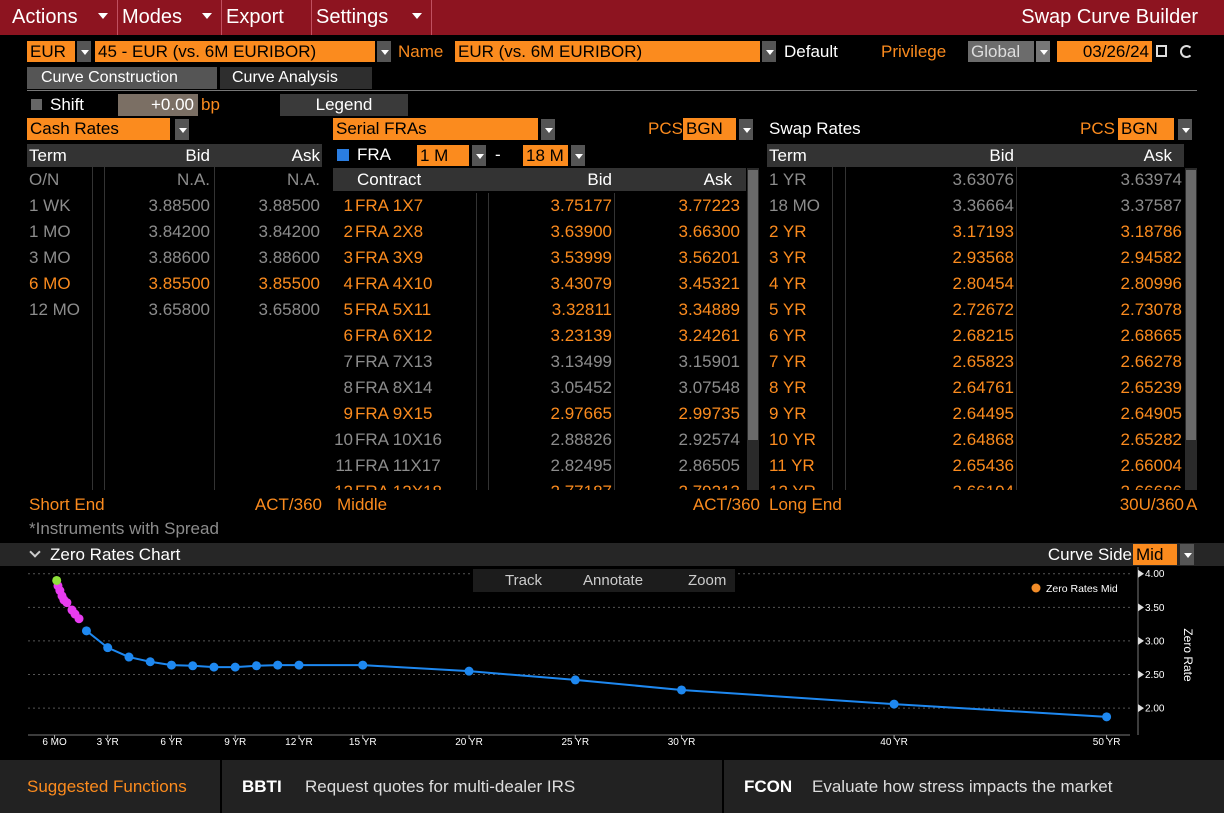 Image resolution: width=1224 pixels, height=813 pixels. I want to click on shift-value: +0.00, so click(158, 105).